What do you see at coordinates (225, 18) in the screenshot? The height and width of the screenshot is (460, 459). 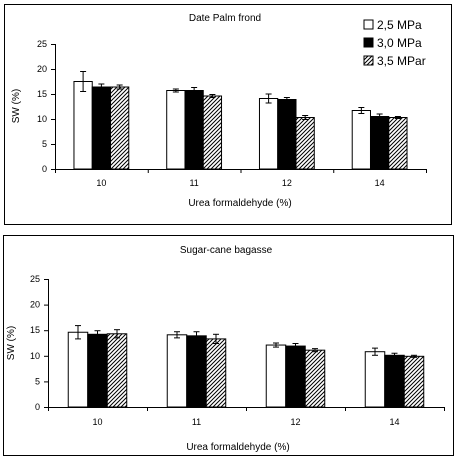 I see `chart-title: Date Palm frond` at bounding box center [225, 18].